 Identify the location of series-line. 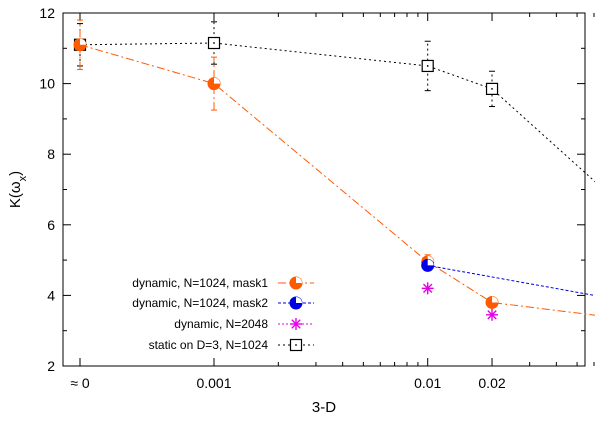
(511, 280).